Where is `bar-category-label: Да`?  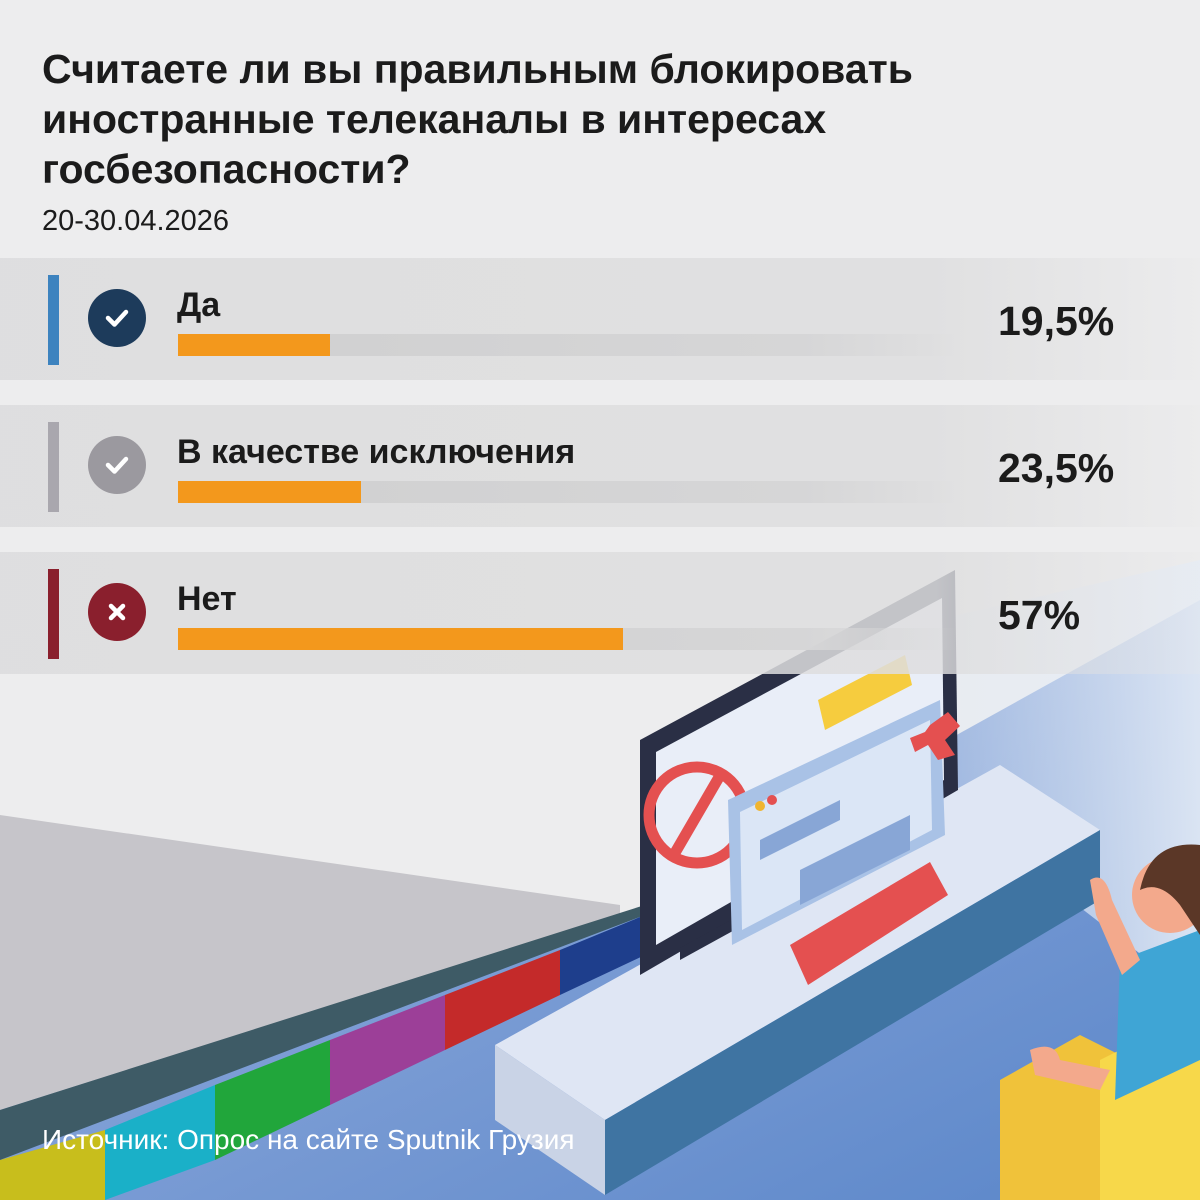 bar-category-label: Да is located at coordinates (199, 305).